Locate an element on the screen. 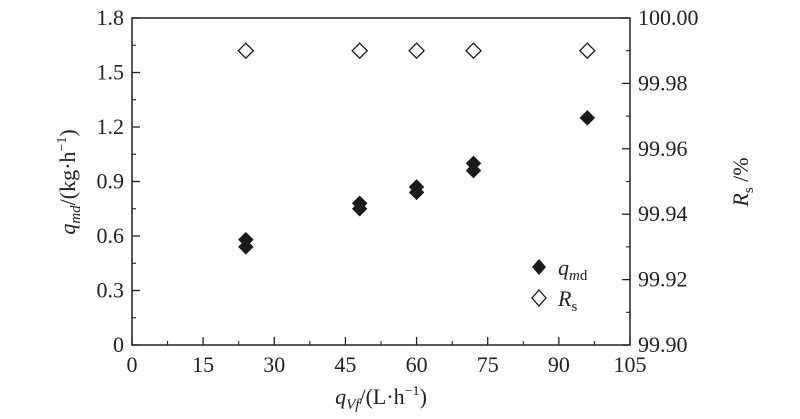 This screenshot has width=800, height=419. y-right-tick-label: 99.96 is located at coordinates (663, 148).